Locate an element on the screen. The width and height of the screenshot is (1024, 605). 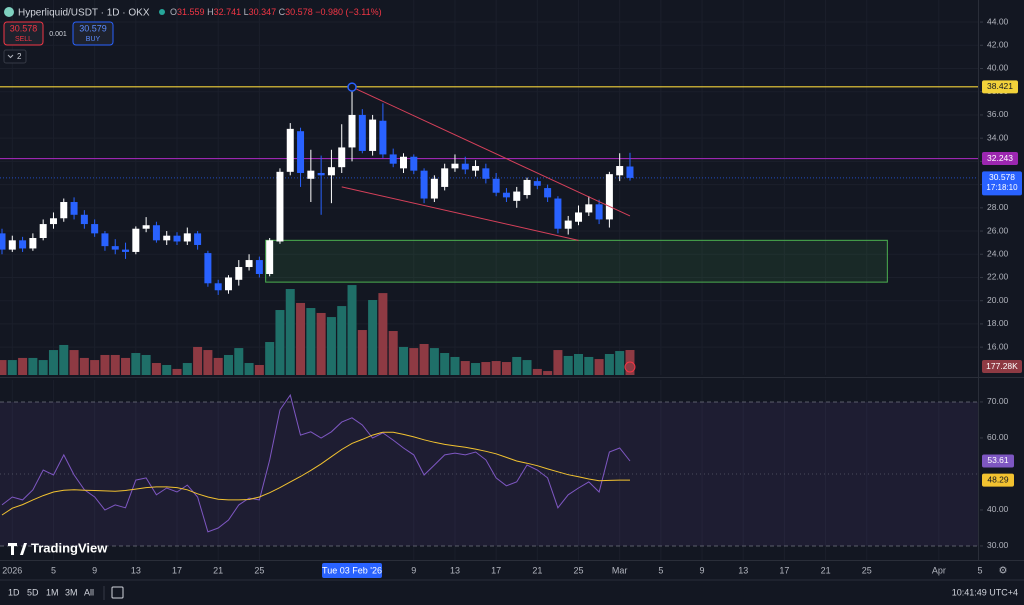
last-price-label: 30.578 is located at coordinates (1002, 177).